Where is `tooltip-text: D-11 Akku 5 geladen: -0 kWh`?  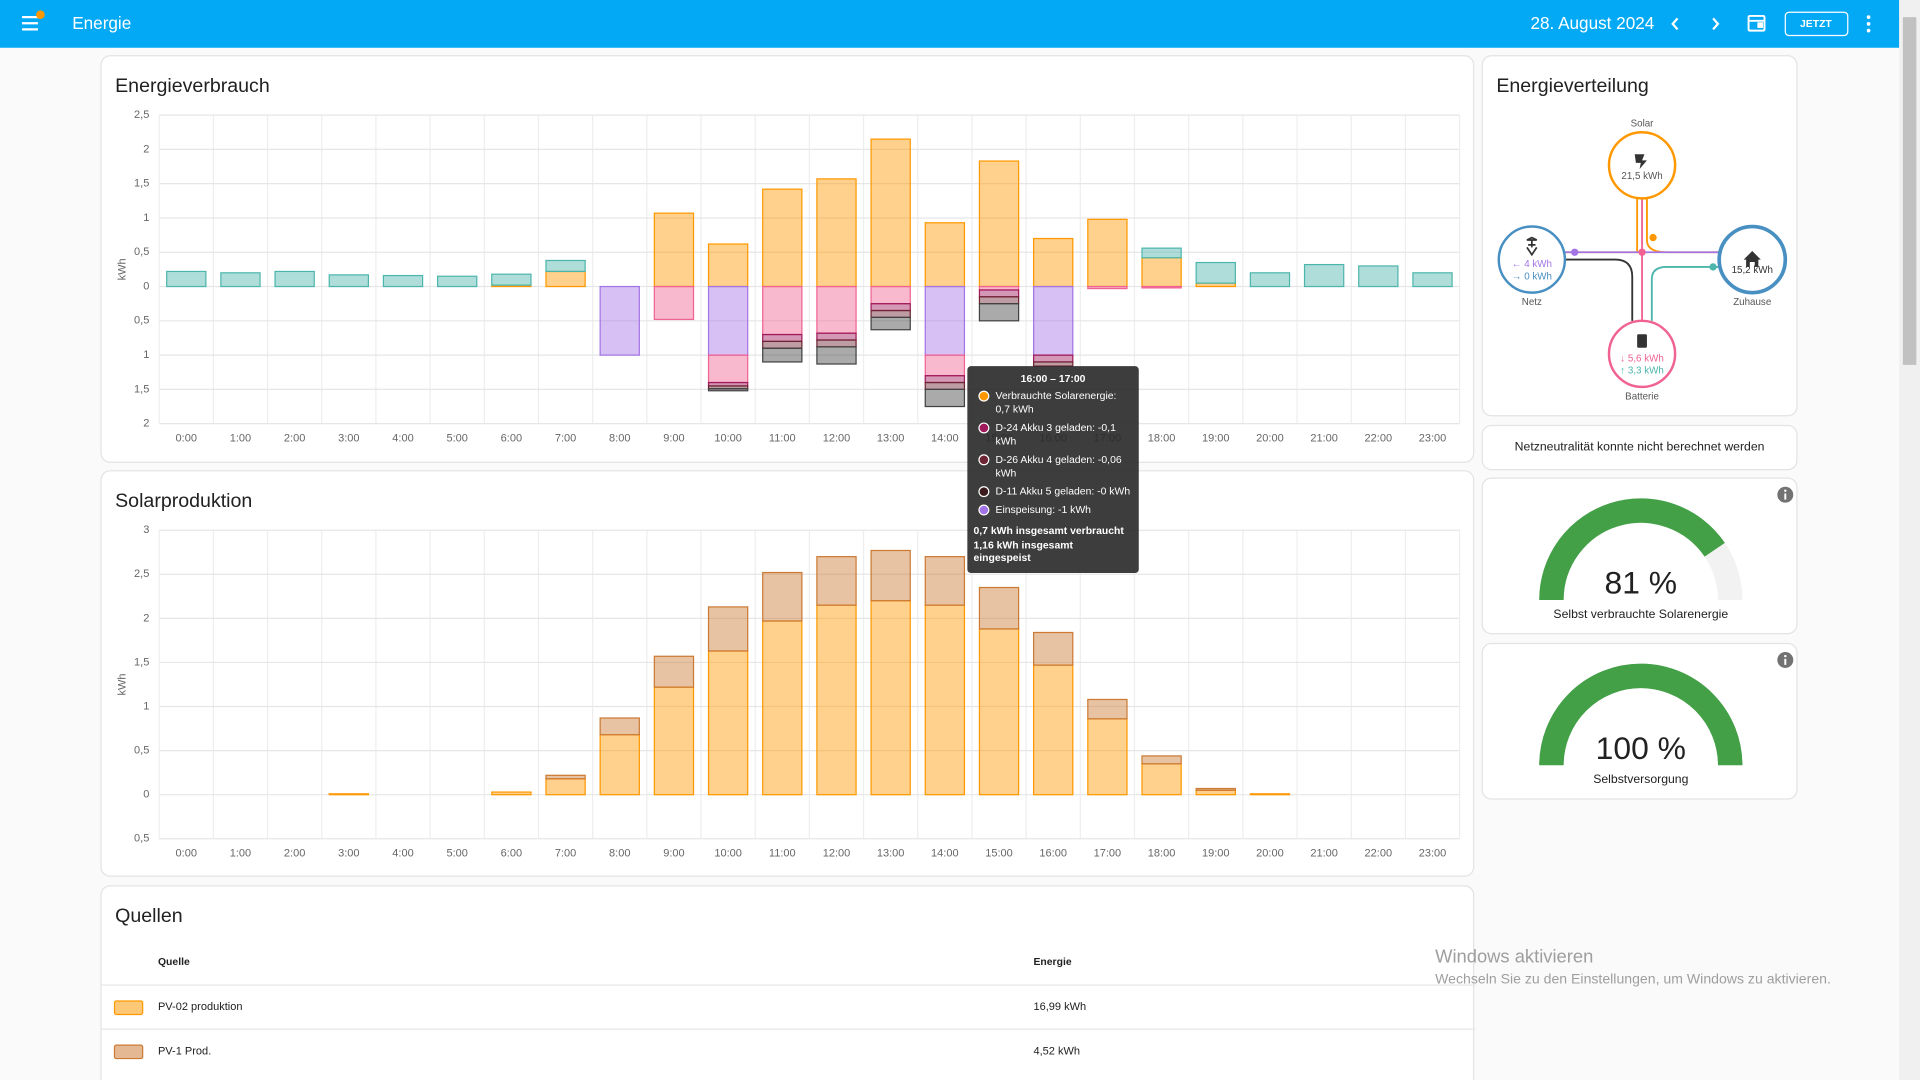
tooltip-text: D-11 Akku 5 geladen: -0 kWh is located at coordinates (1063, 491).